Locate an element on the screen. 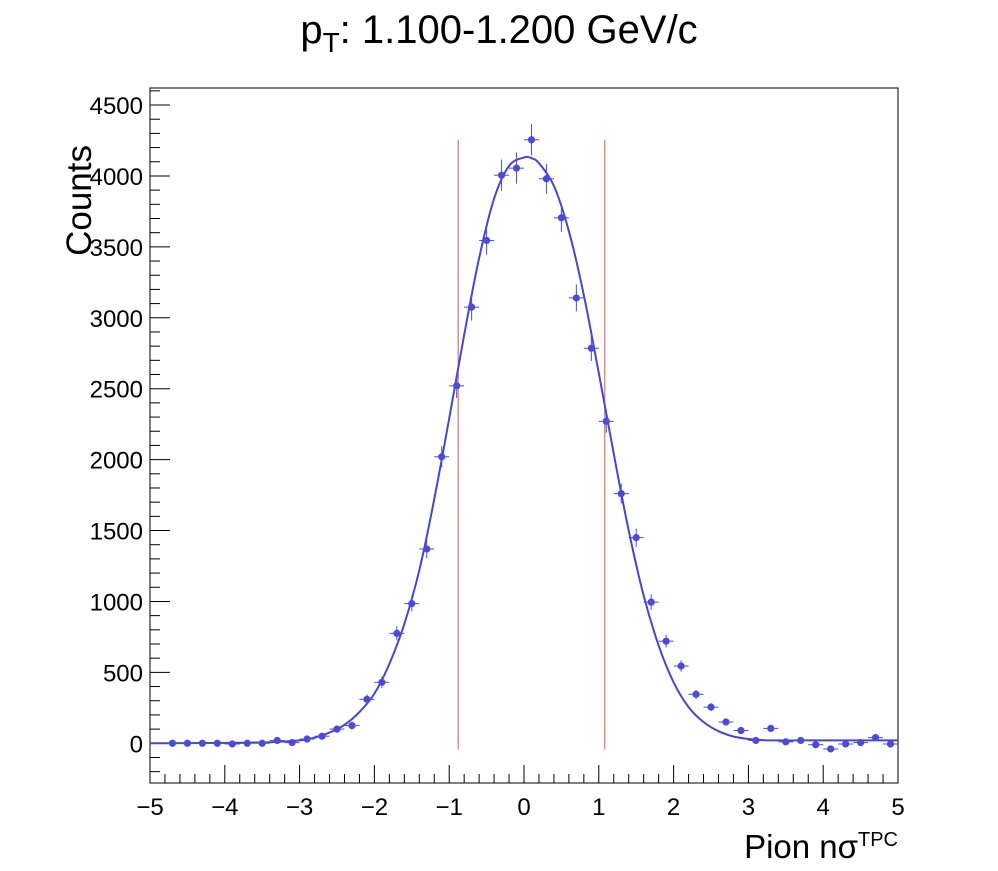  x-tick-label: 0 is located at coordinates (523, 807).